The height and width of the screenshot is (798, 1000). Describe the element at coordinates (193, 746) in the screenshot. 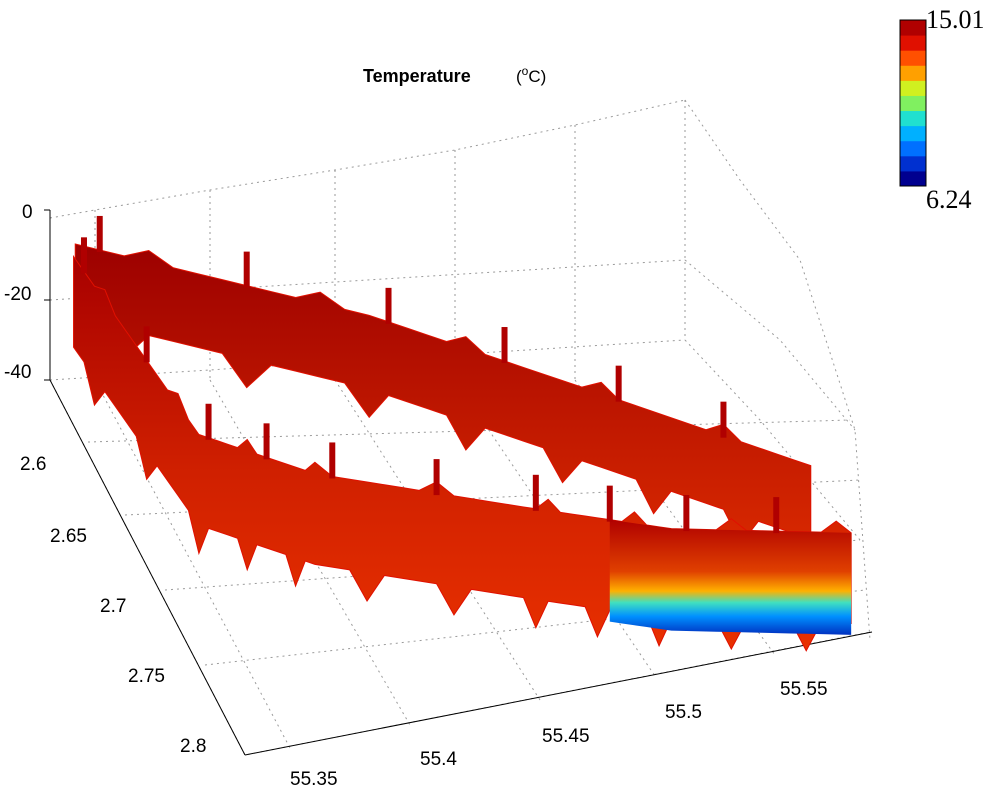

I see `y-tick-4: 2.8` at that location.